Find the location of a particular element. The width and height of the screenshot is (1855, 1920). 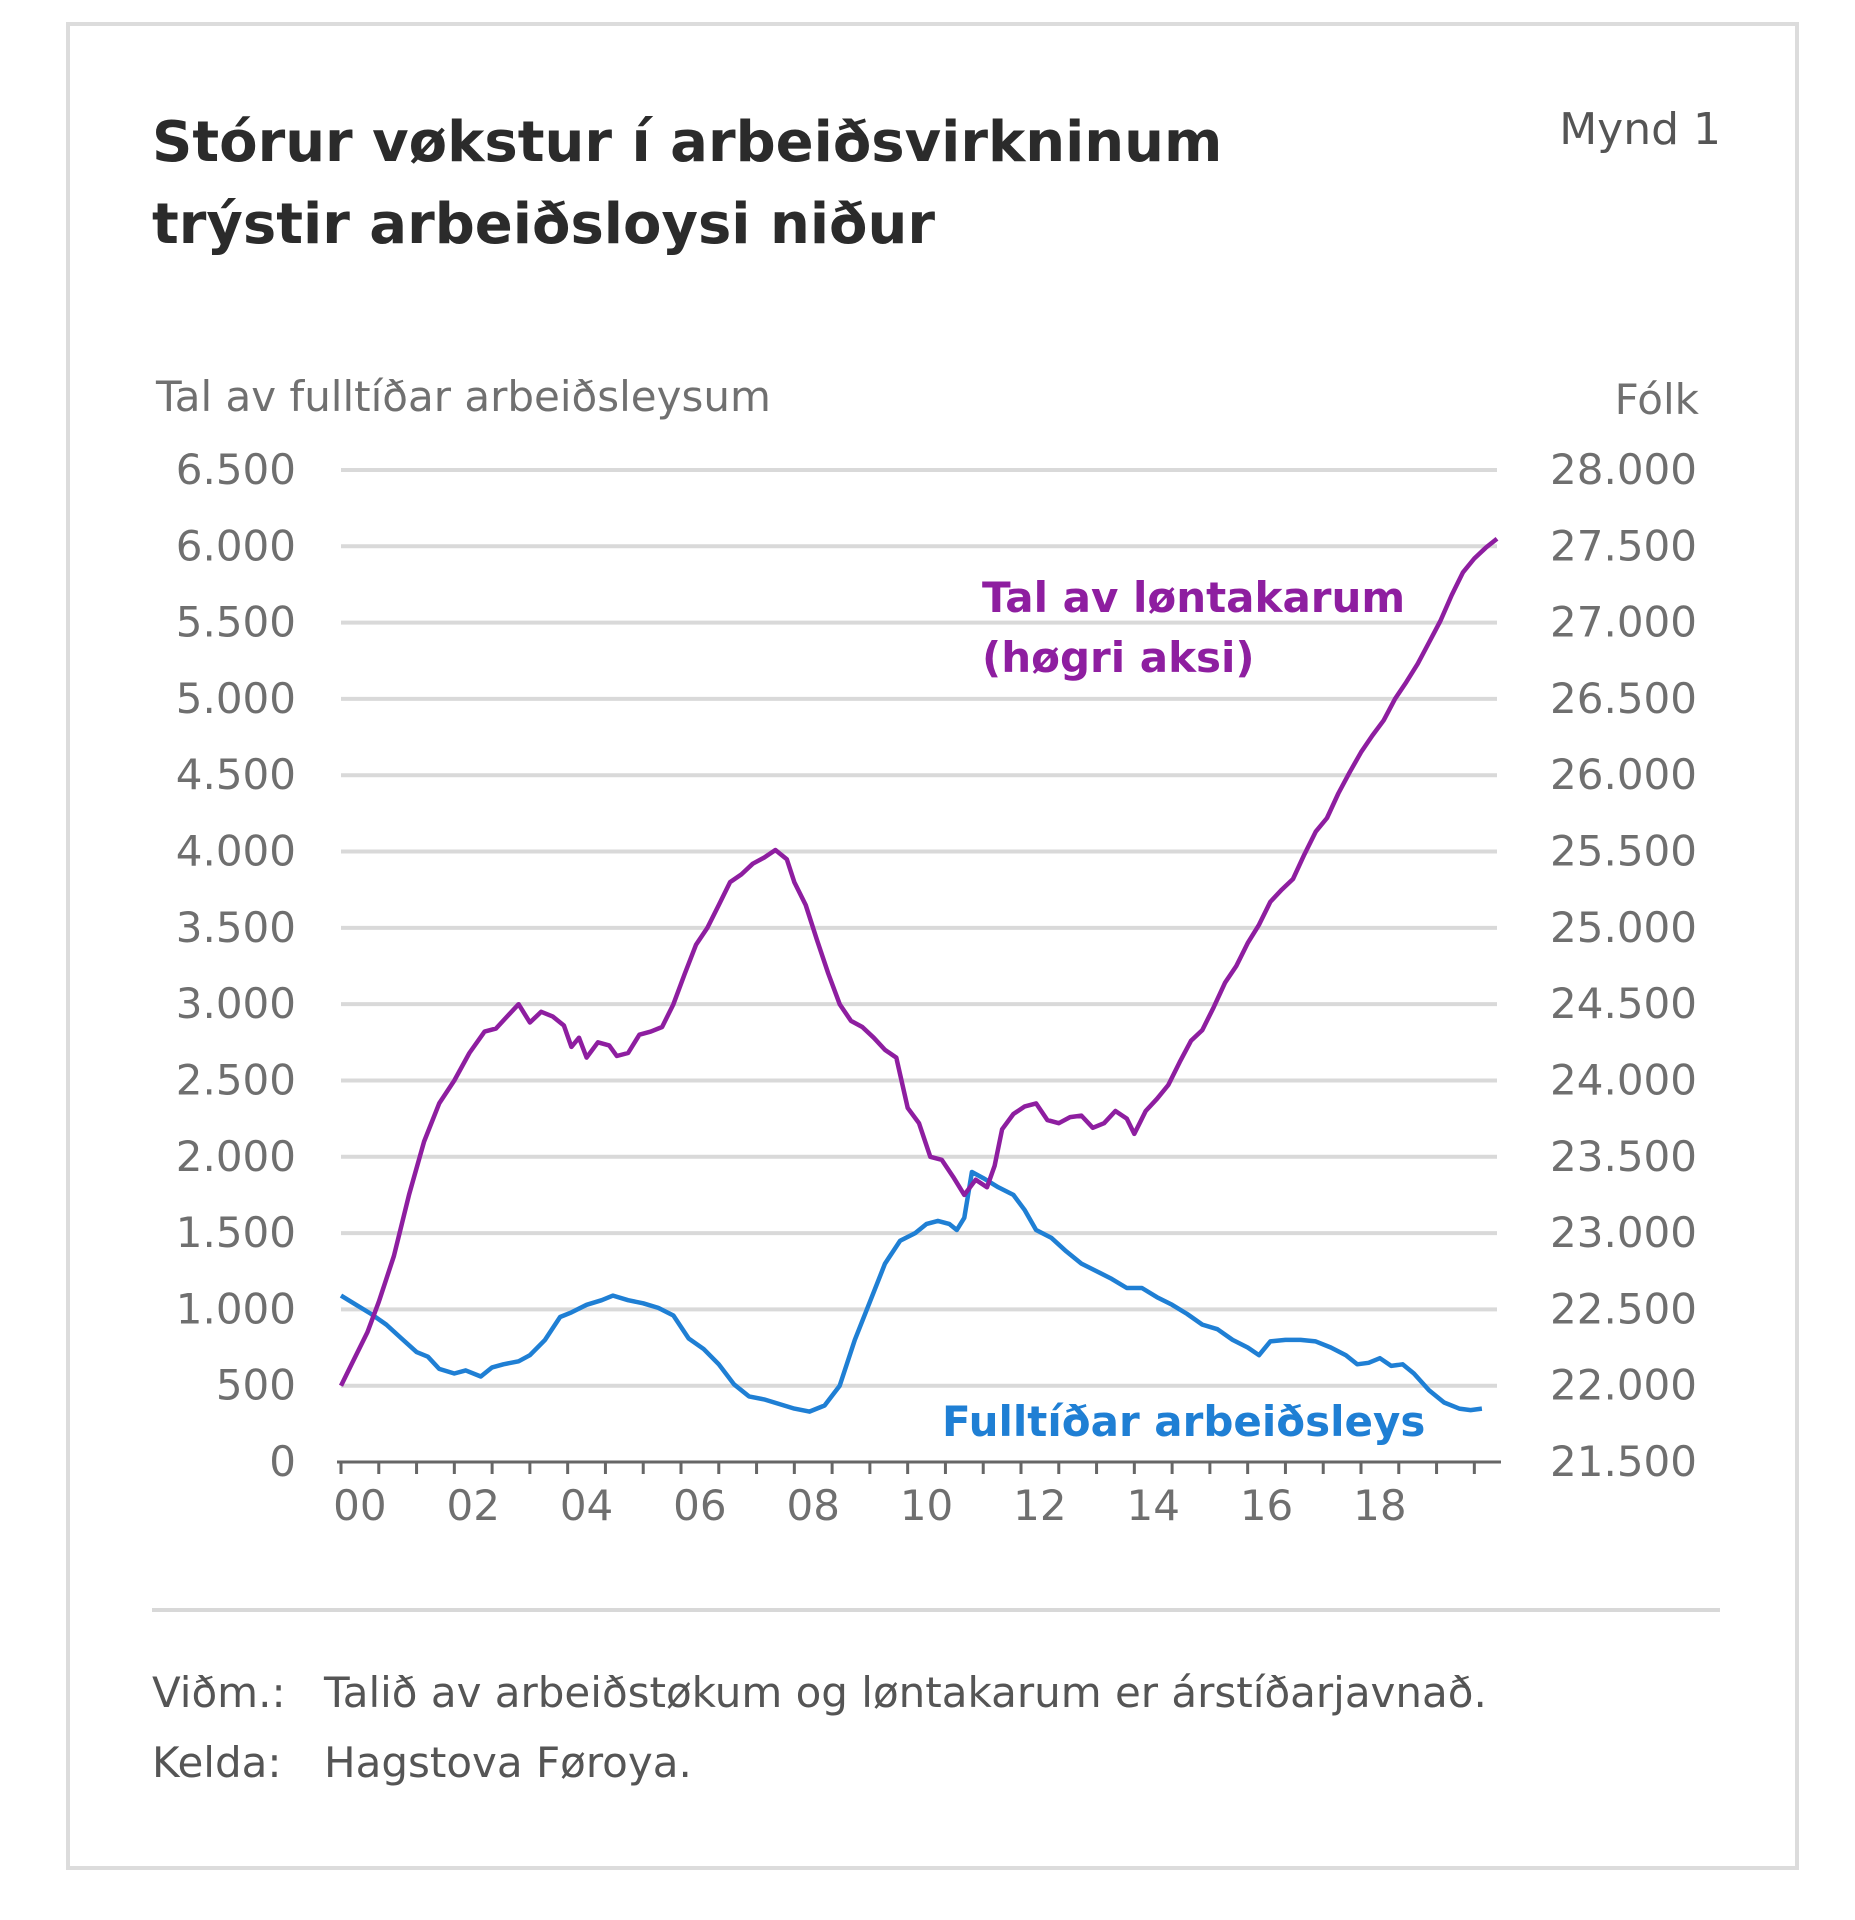

x-tick-label: 14 is located at coordinates (1152, 1505).